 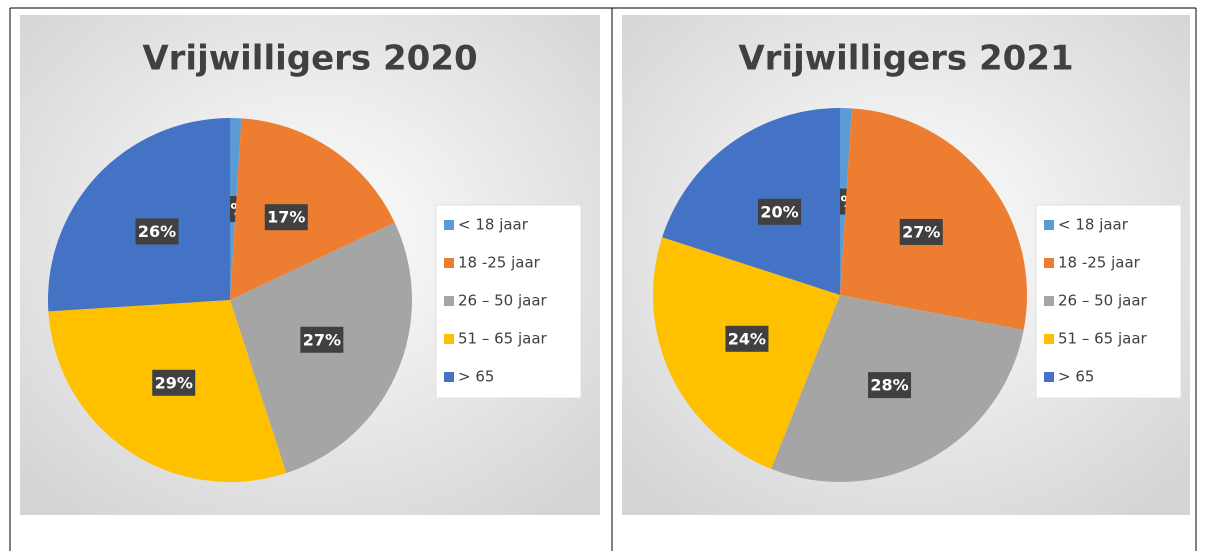 I want to click on data-label: 17%, so click(x=286, y=217).